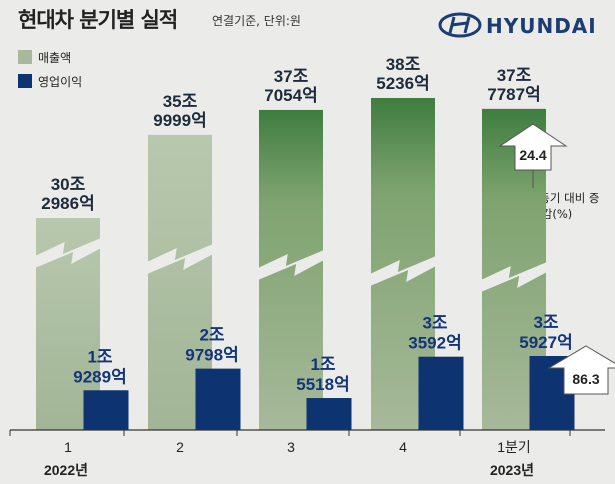 This screenshot has width=615, height=484. What do you see at coordinates (98, 20) in the screenshot?
I see `chart-title: 현대차 분기별 실적` at bounding box center [98, 20].